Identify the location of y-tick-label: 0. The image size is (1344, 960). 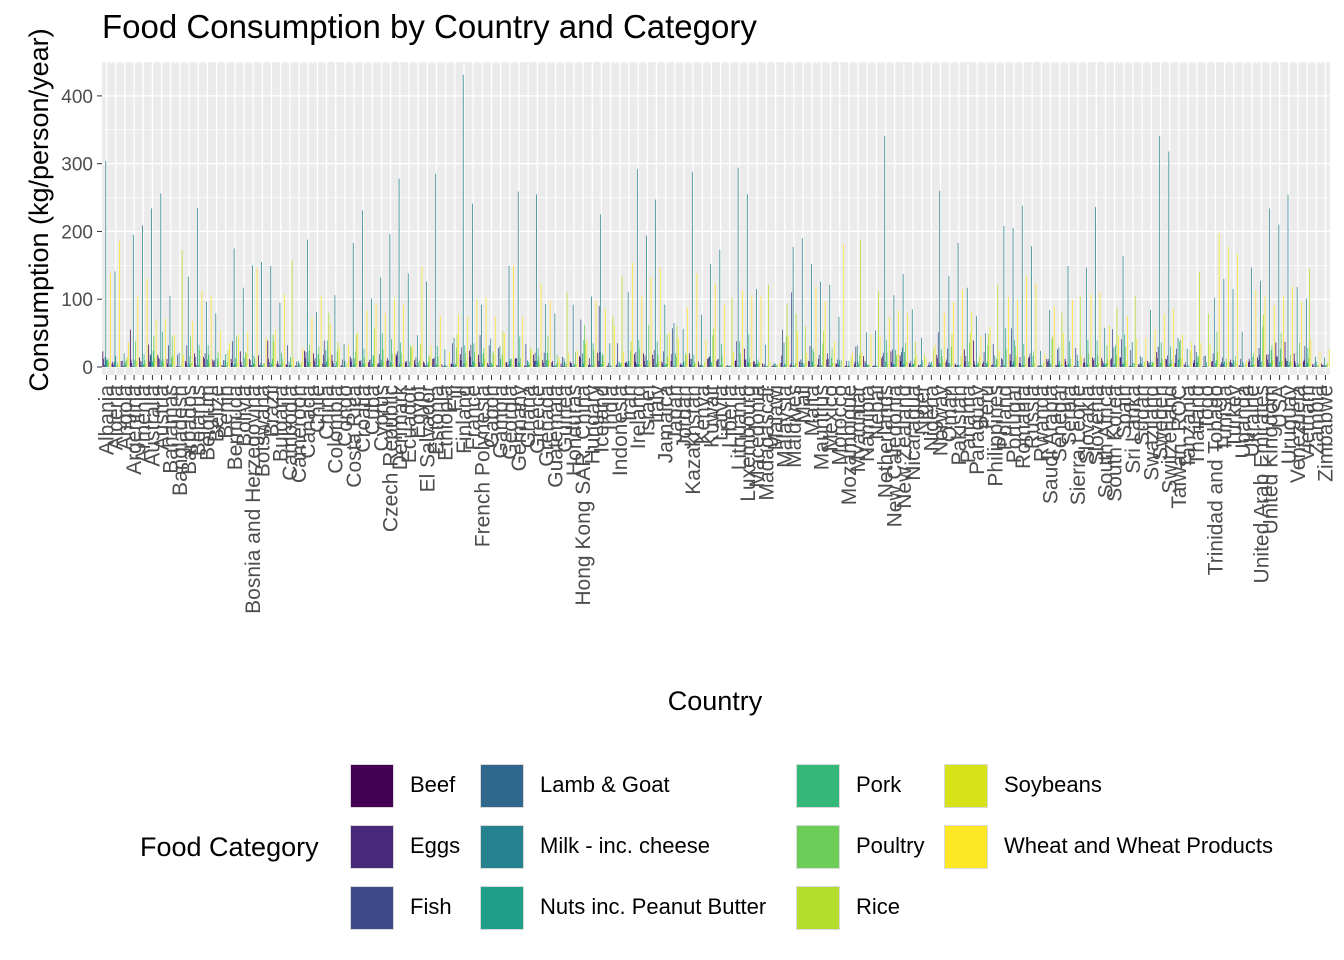
(87, 368).